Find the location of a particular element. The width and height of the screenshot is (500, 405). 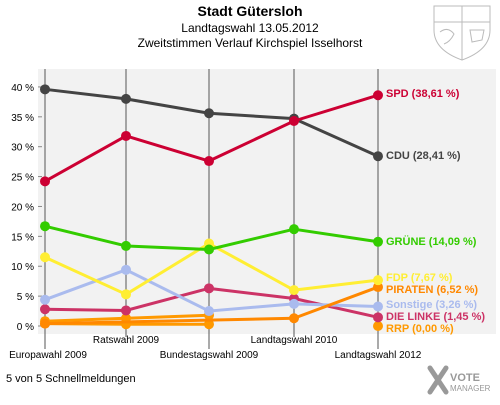

y-tick-label: 10 % is located at coordinates (22, 267).